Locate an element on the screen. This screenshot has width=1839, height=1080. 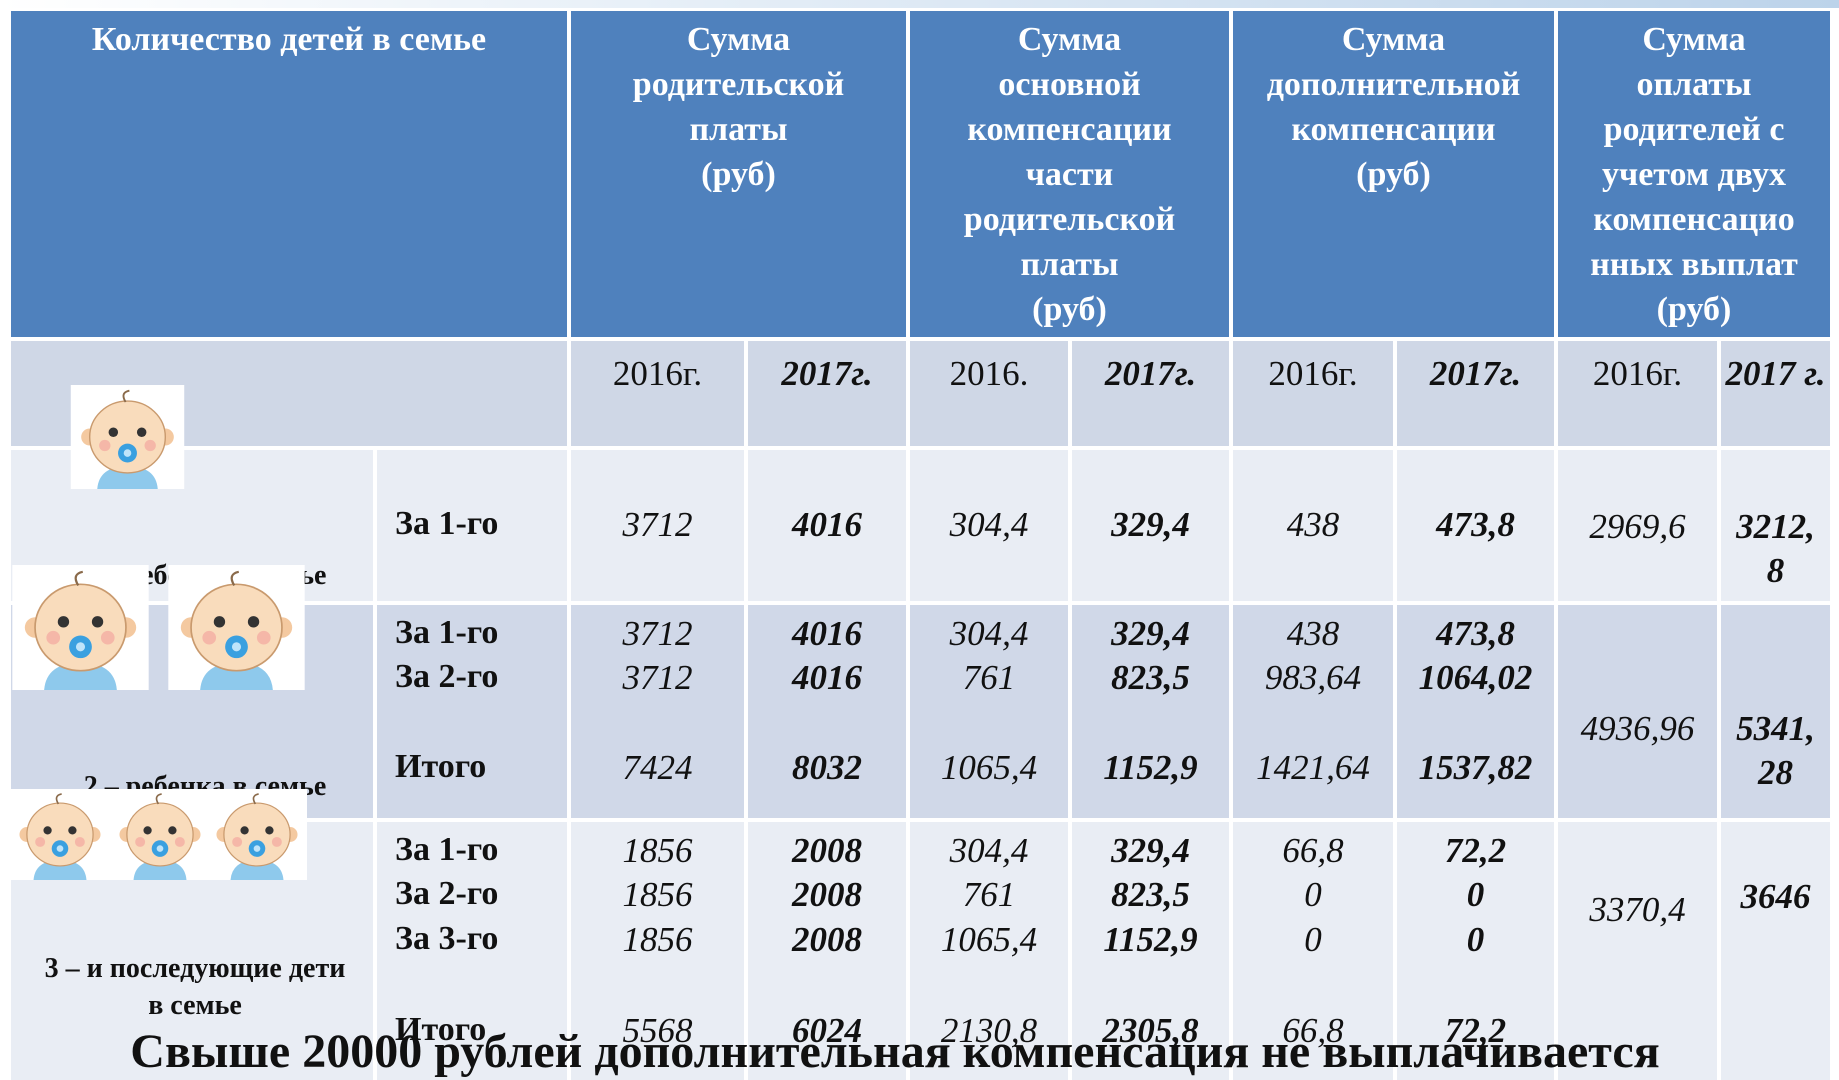
value: 0 is located at coordinates (1313, 894).